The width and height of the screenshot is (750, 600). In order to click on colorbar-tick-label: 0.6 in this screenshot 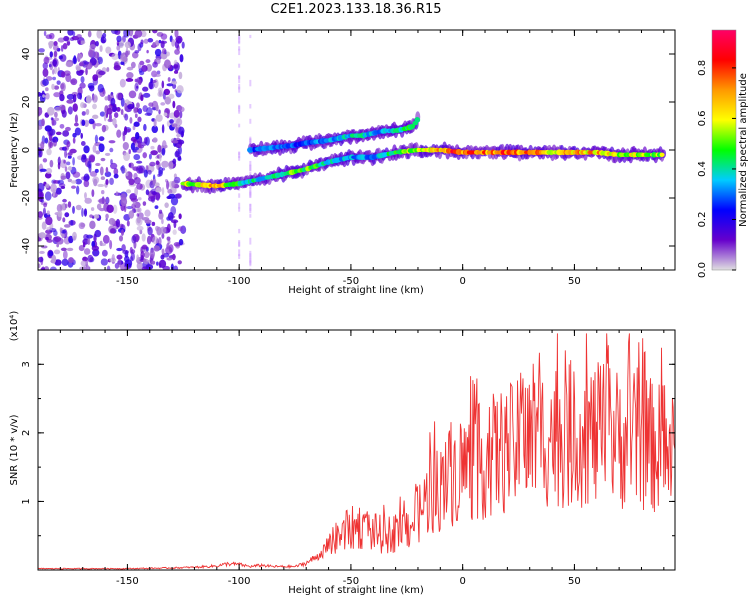, I will do `click(702, 118)`.